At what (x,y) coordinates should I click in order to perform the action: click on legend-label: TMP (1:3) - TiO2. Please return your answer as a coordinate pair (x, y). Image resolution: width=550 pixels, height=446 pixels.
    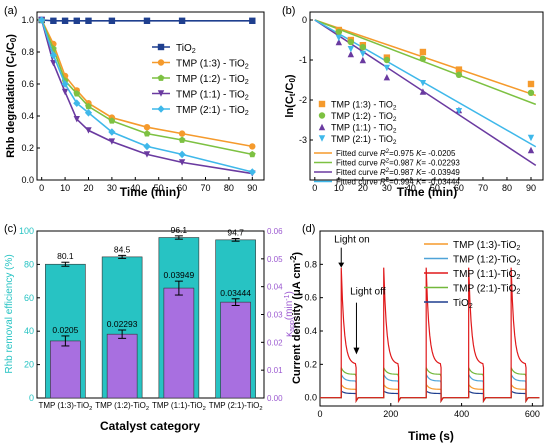
    Looking at the image, I should click on (364, 106).